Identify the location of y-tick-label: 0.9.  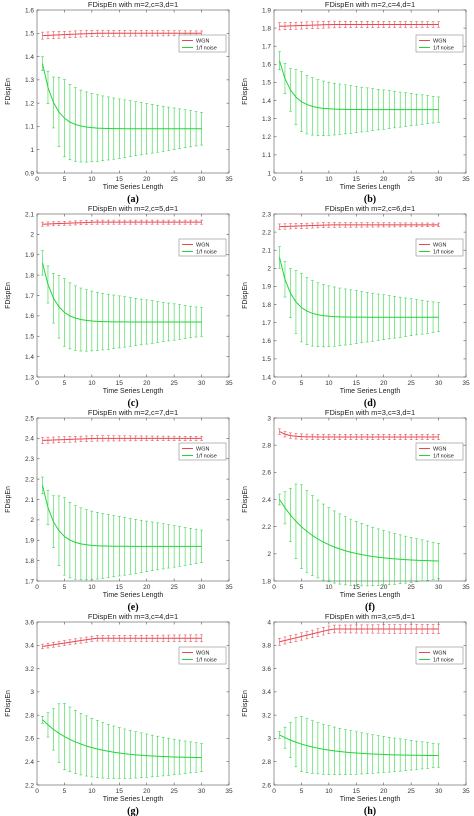
(29, 173).